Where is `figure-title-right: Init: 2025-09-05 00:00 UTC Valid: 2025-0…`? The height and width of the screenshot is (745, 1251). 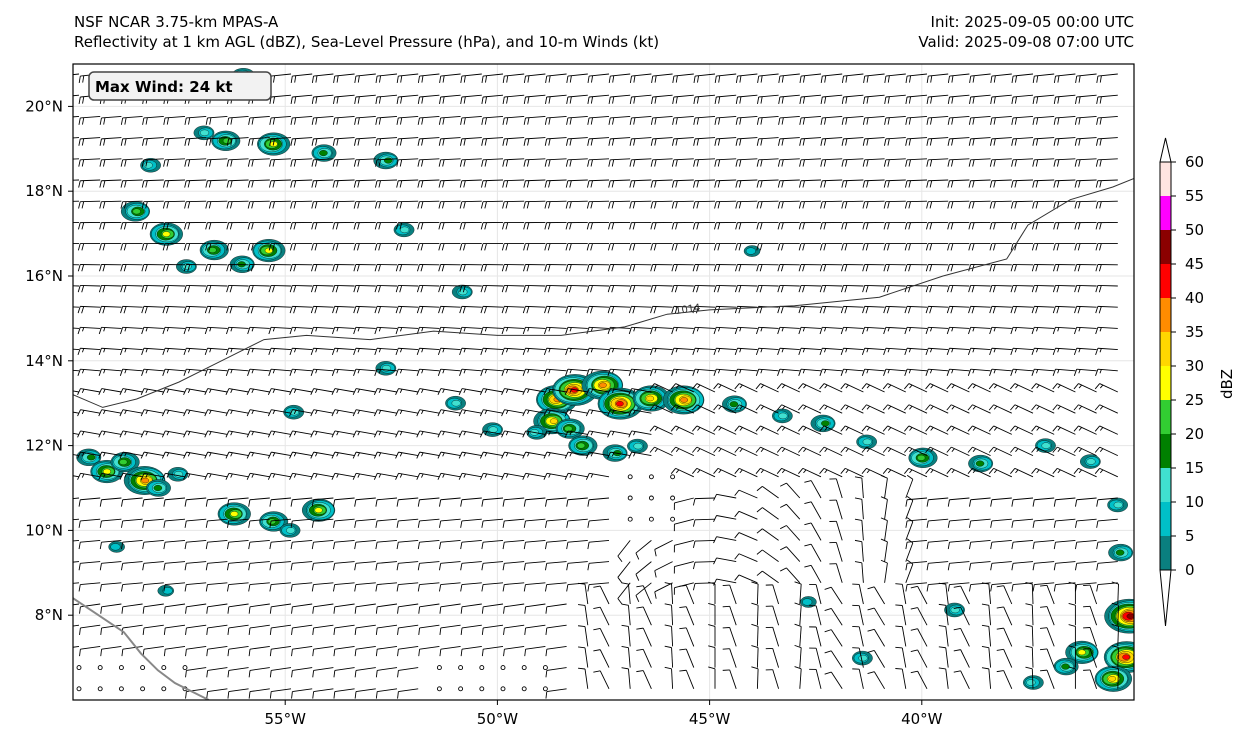 figure-title-right: Init: 2025-09-05 00:00 UTC Valid: 2025-0… is located at coordinates (1026, 32).